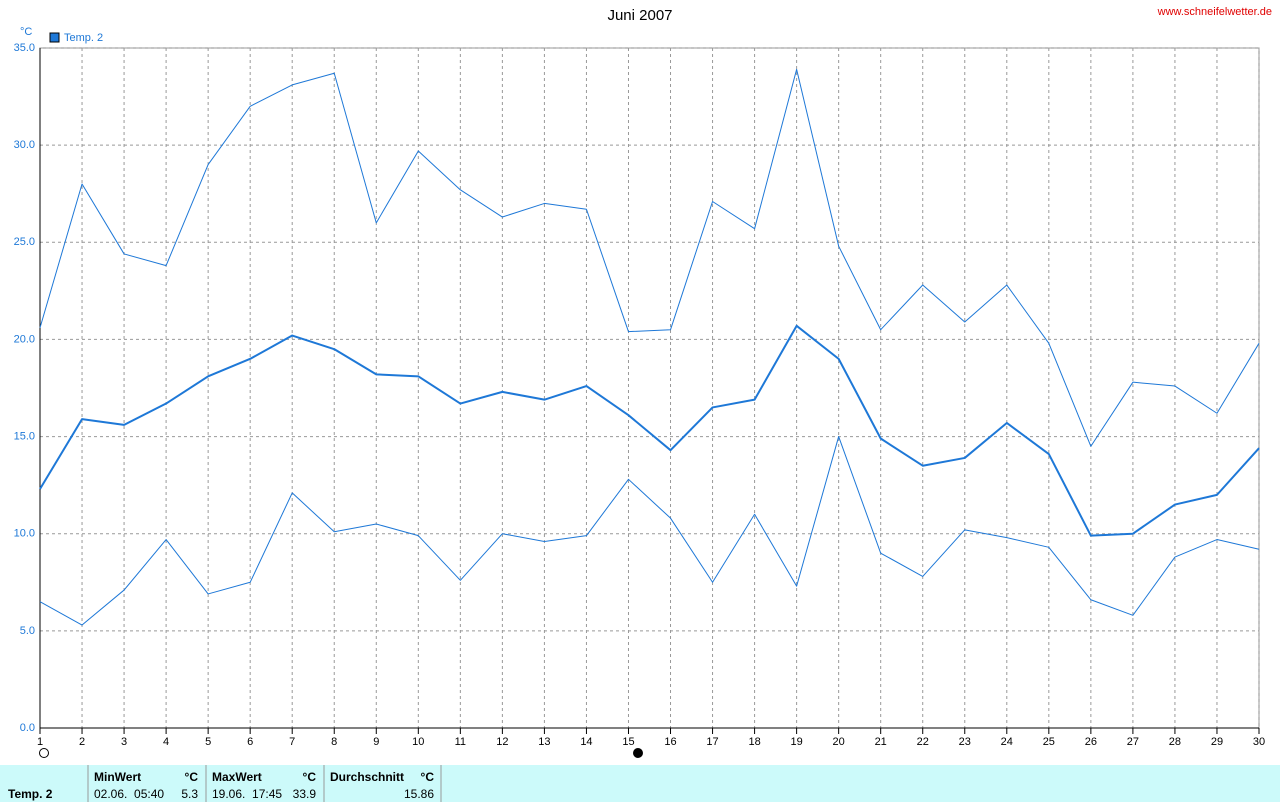 The height and width of the screenshot is (802, 1280). I want to click on x-tick-label: 13, so click(544, 742).